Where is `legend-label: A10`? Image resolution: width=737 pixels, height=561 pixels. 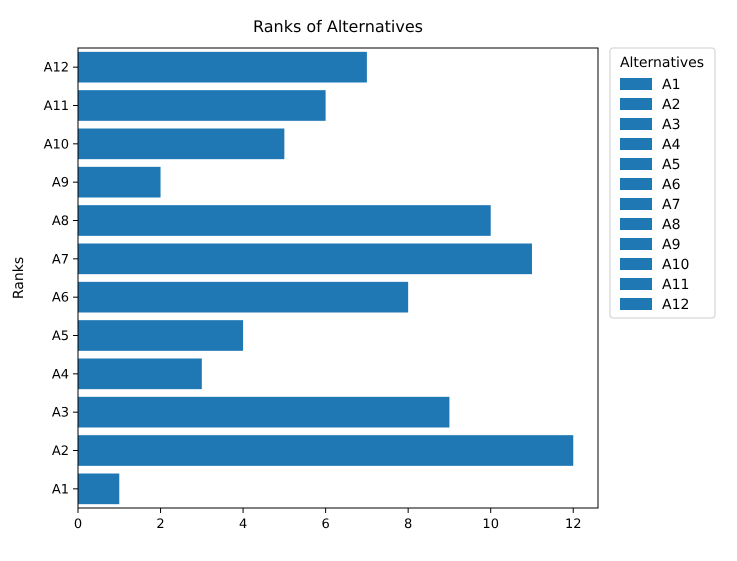 legend-label: A10 is located at coordinates (676, 265).